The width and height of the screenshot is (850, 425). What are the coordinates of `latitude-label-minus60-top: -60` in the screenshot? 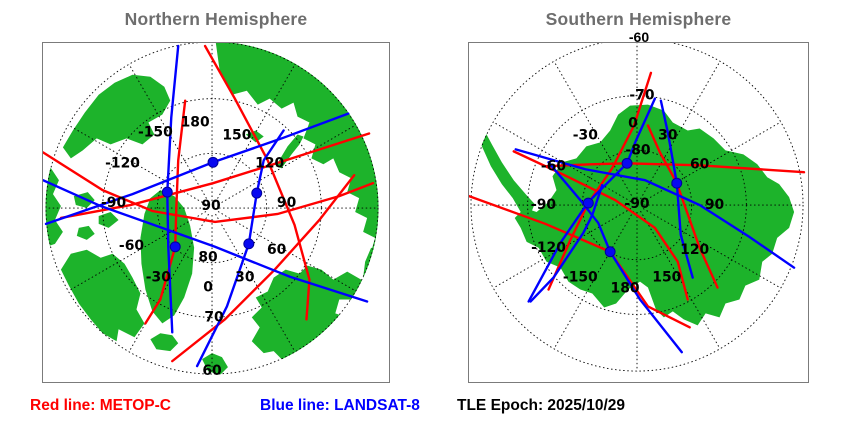 It's located at (639, 37).